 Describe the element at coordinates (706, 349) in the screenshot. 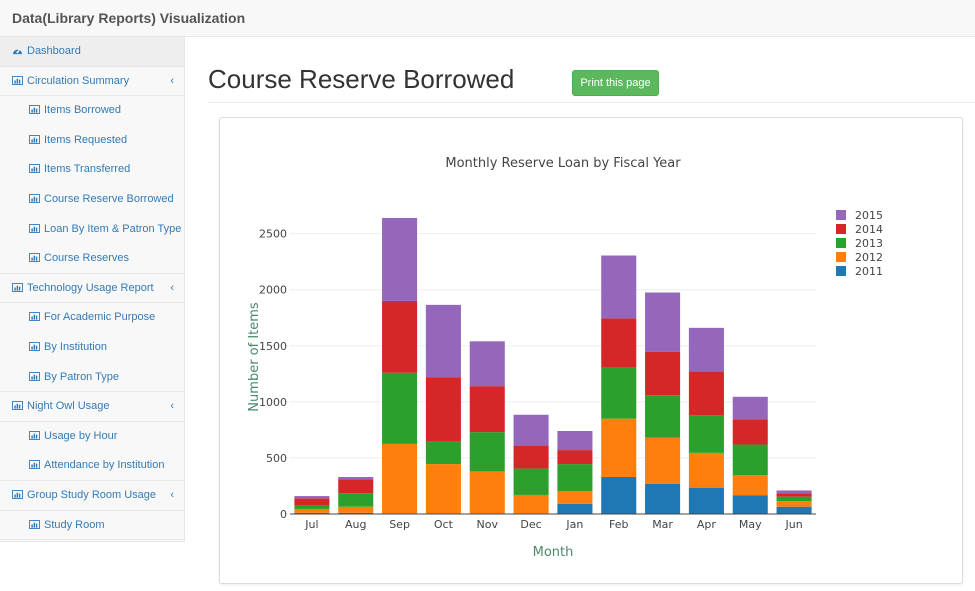

I see `bar-2015-apr` at that location.